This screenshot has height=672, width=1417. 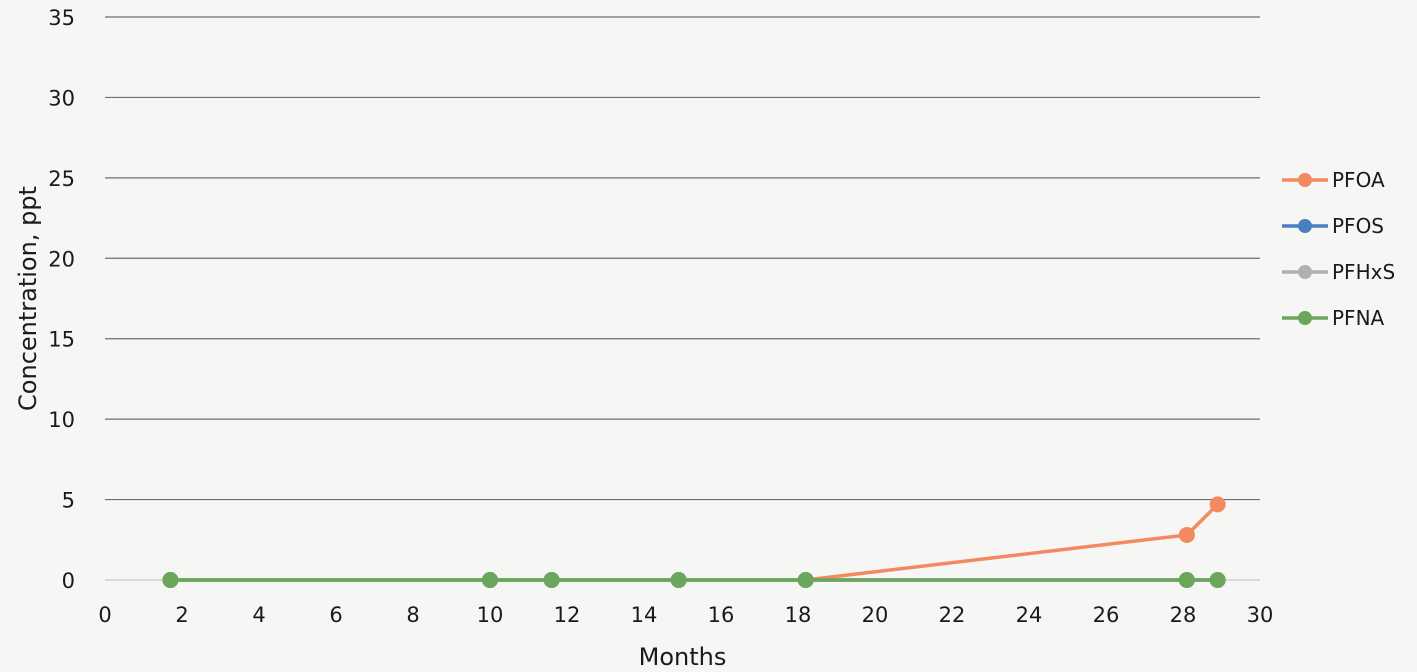 What do you see at coordinates (1183, 615) in the screenshot?
I see `x-tick-label: 28` at bounding box center [1183, 615].